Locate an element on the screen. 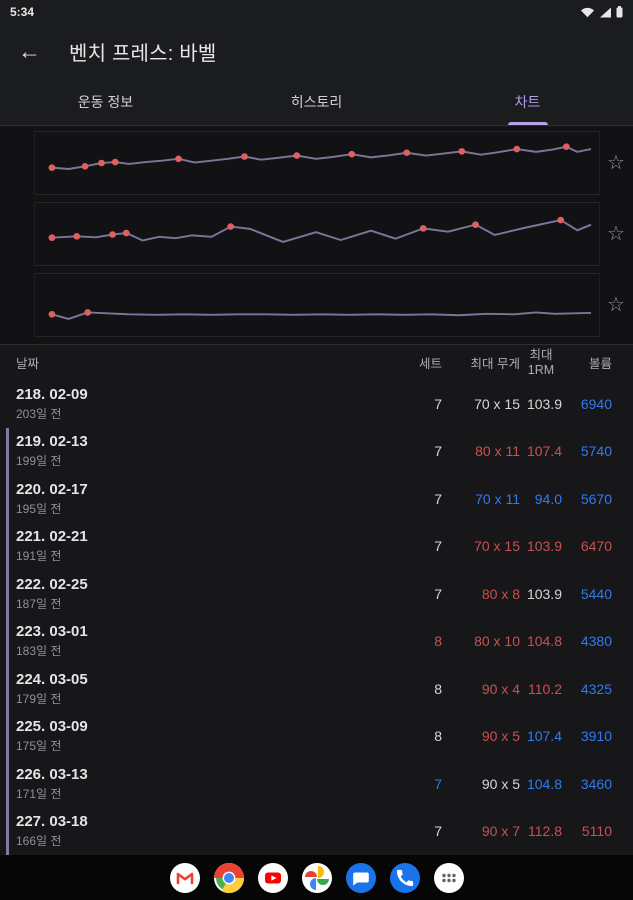  gmail-icon is located at coordinates (184, 877).